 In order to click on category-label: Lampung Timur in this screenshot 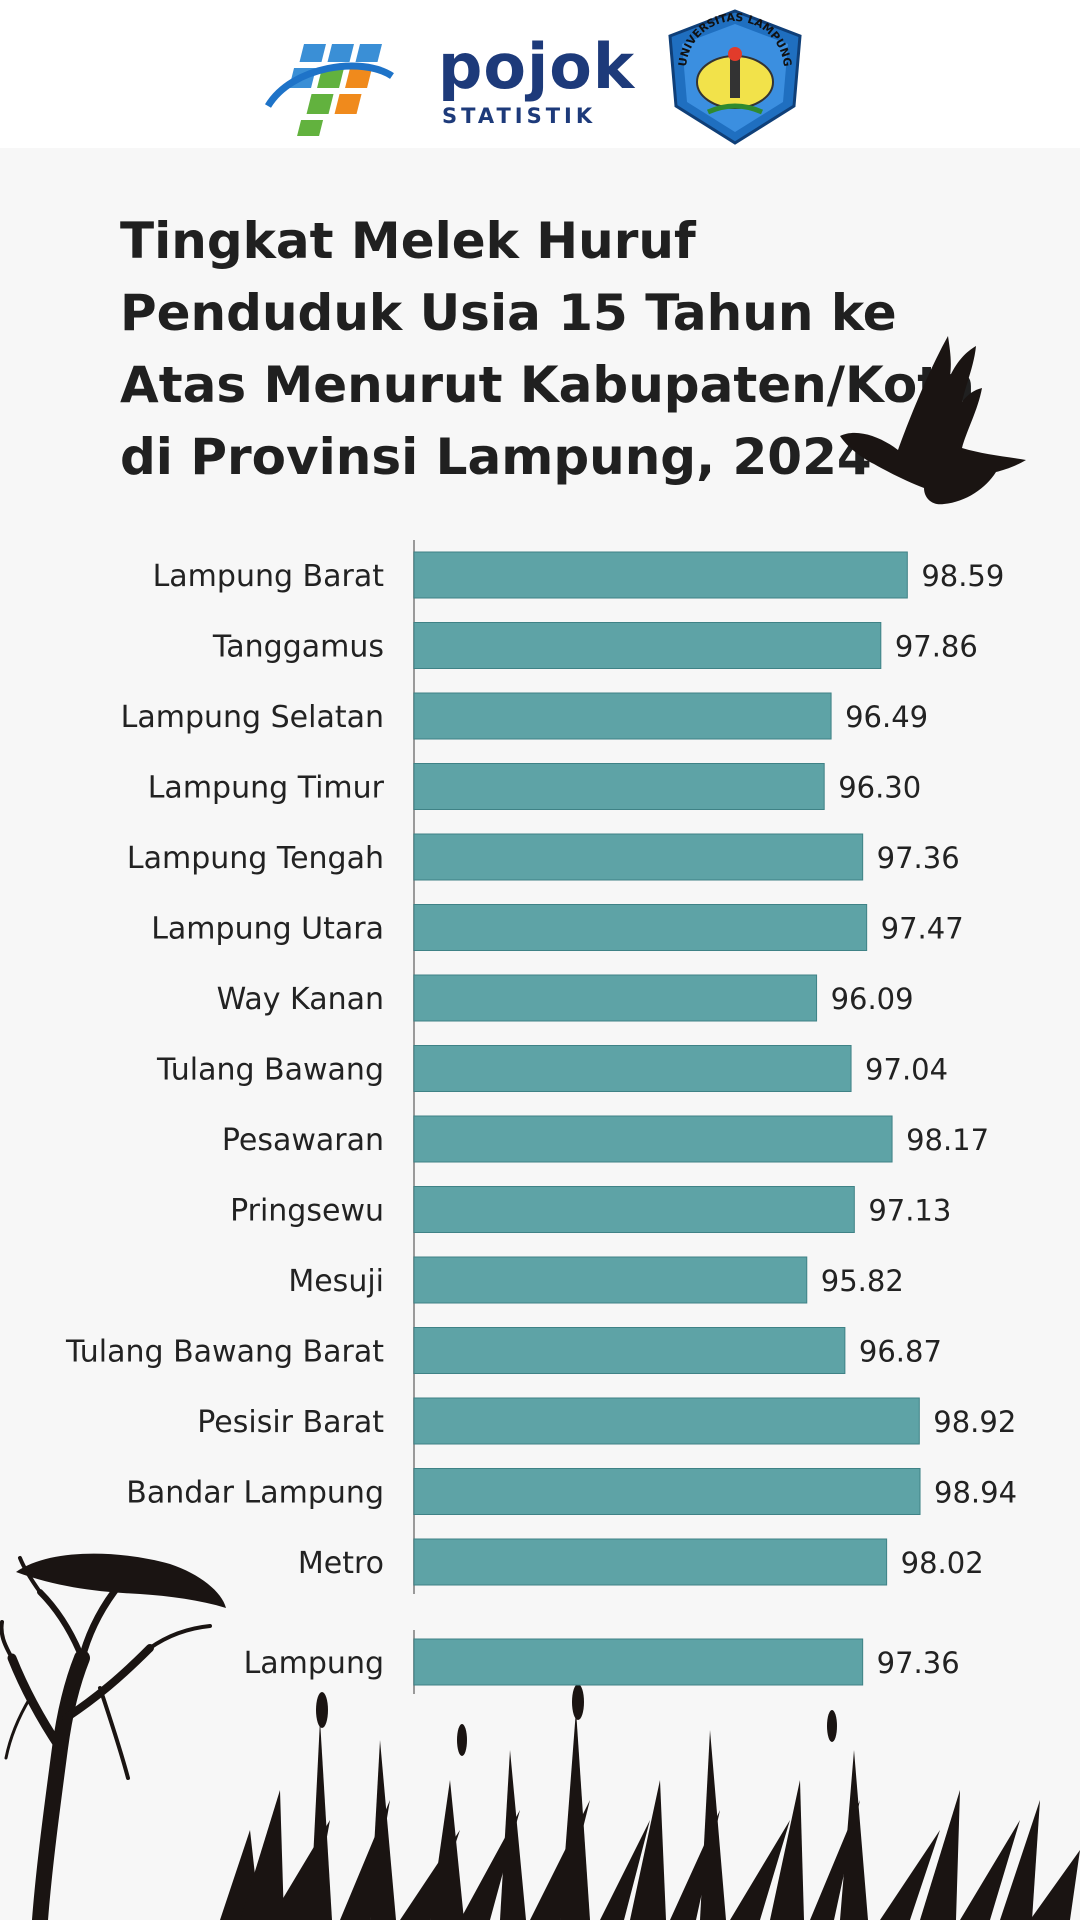, I will do `click(266, 788)`.